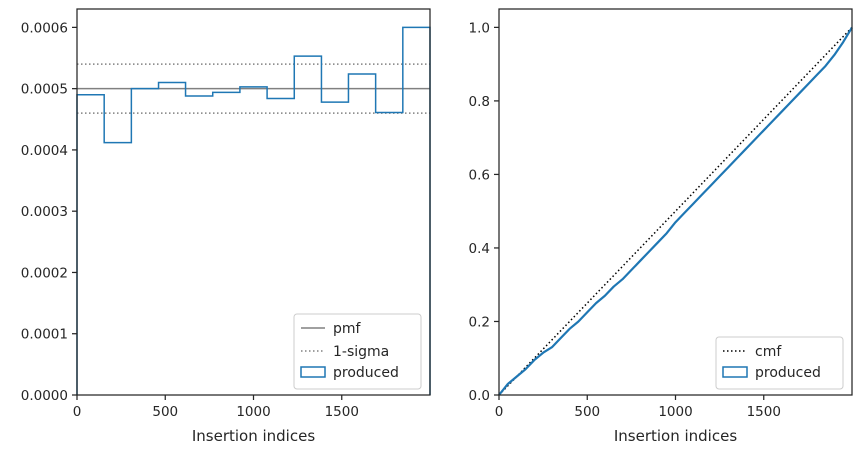  Describe the element at coordinates (479, 175) in the screenshot. I see `right-y-tick-label: 0.6` at that location.